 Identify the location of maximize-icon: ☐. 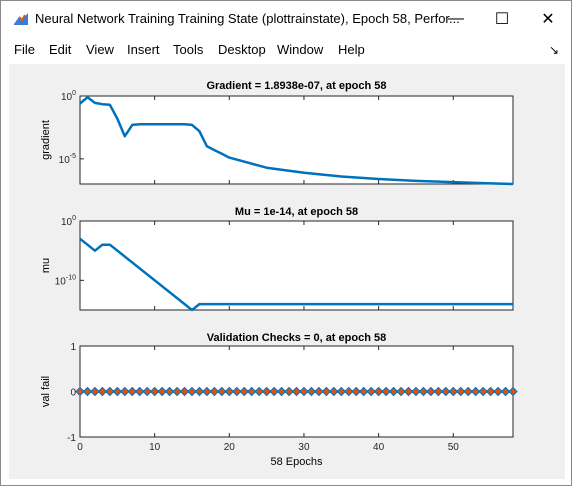
(502, 19).